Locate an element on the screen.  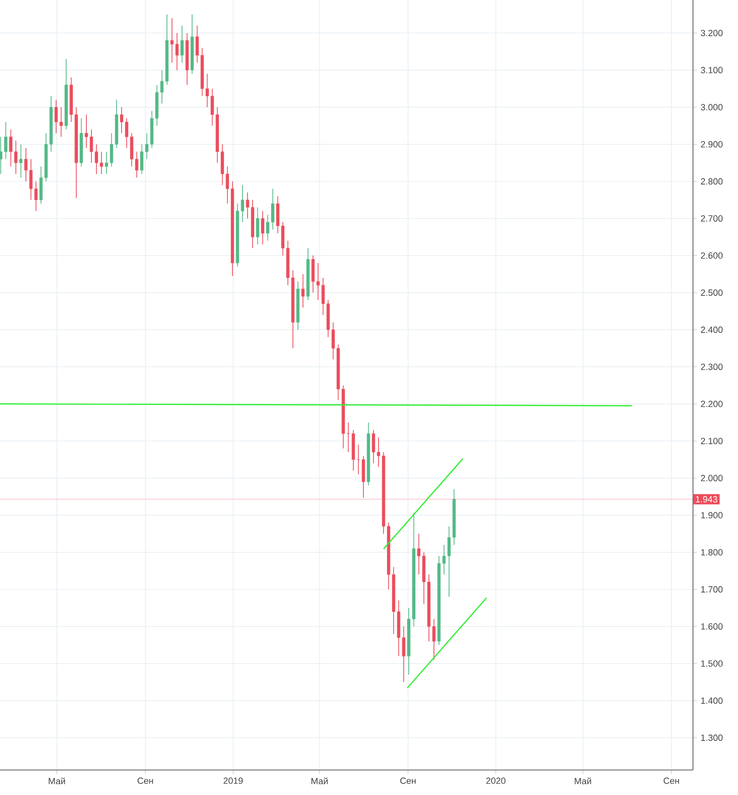
y-tick-label: 2.900 is located at coordinates (711, 144).